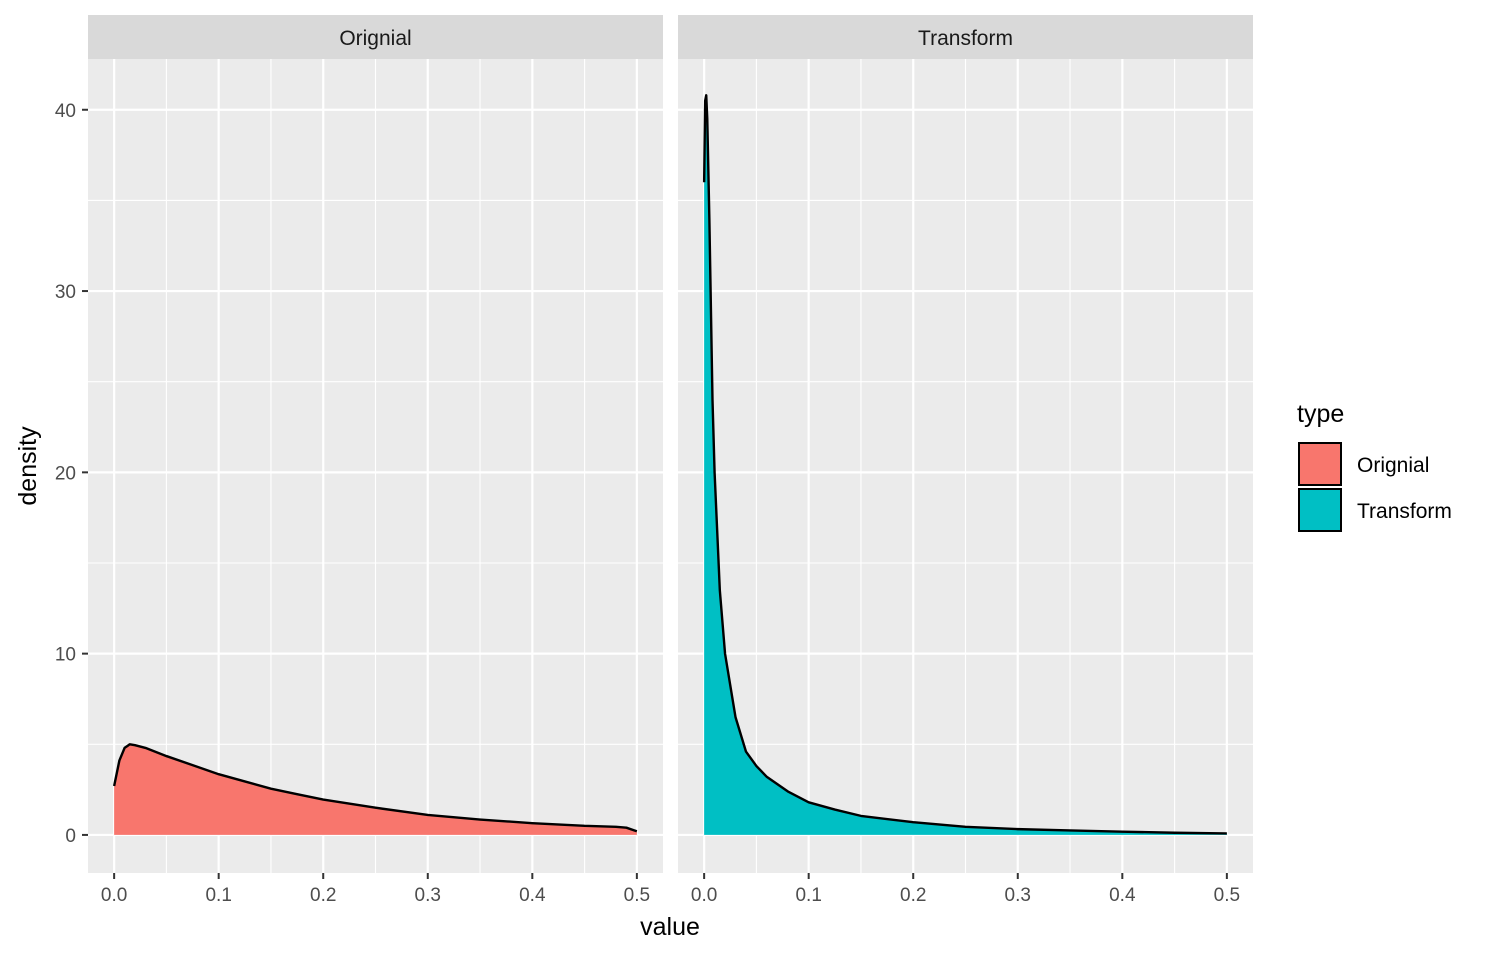 Image resolution: width=1494 pixels, height=956 pixels. I want to click on y-tick-label: 10, so click(65, 655).